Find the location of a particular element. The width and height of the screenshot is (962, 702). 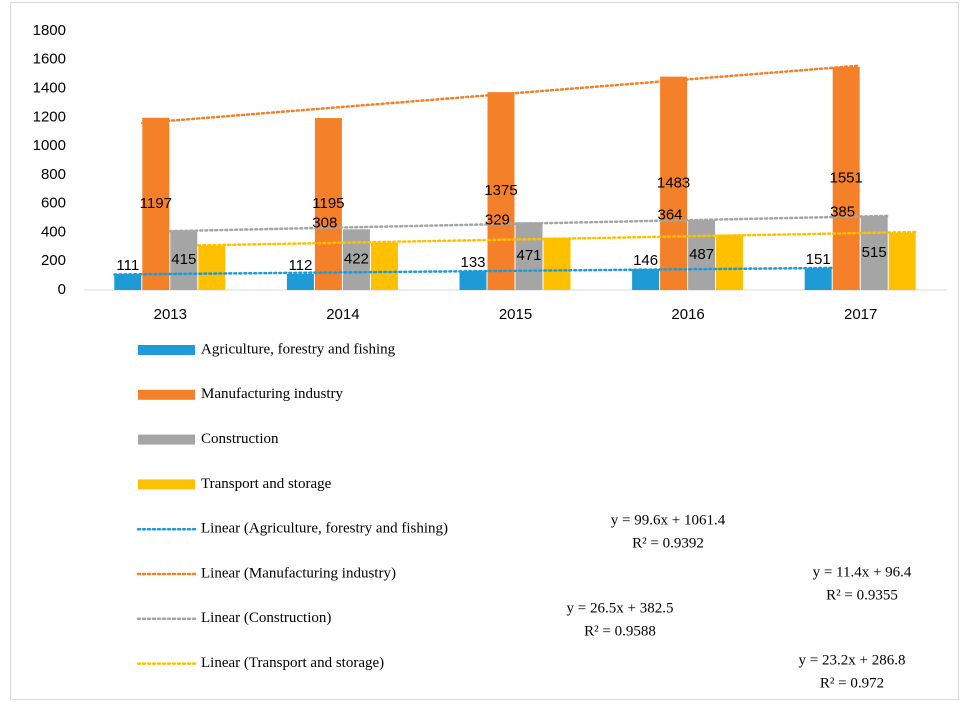

data-label: 1483 is located at coordinates (673, 182).